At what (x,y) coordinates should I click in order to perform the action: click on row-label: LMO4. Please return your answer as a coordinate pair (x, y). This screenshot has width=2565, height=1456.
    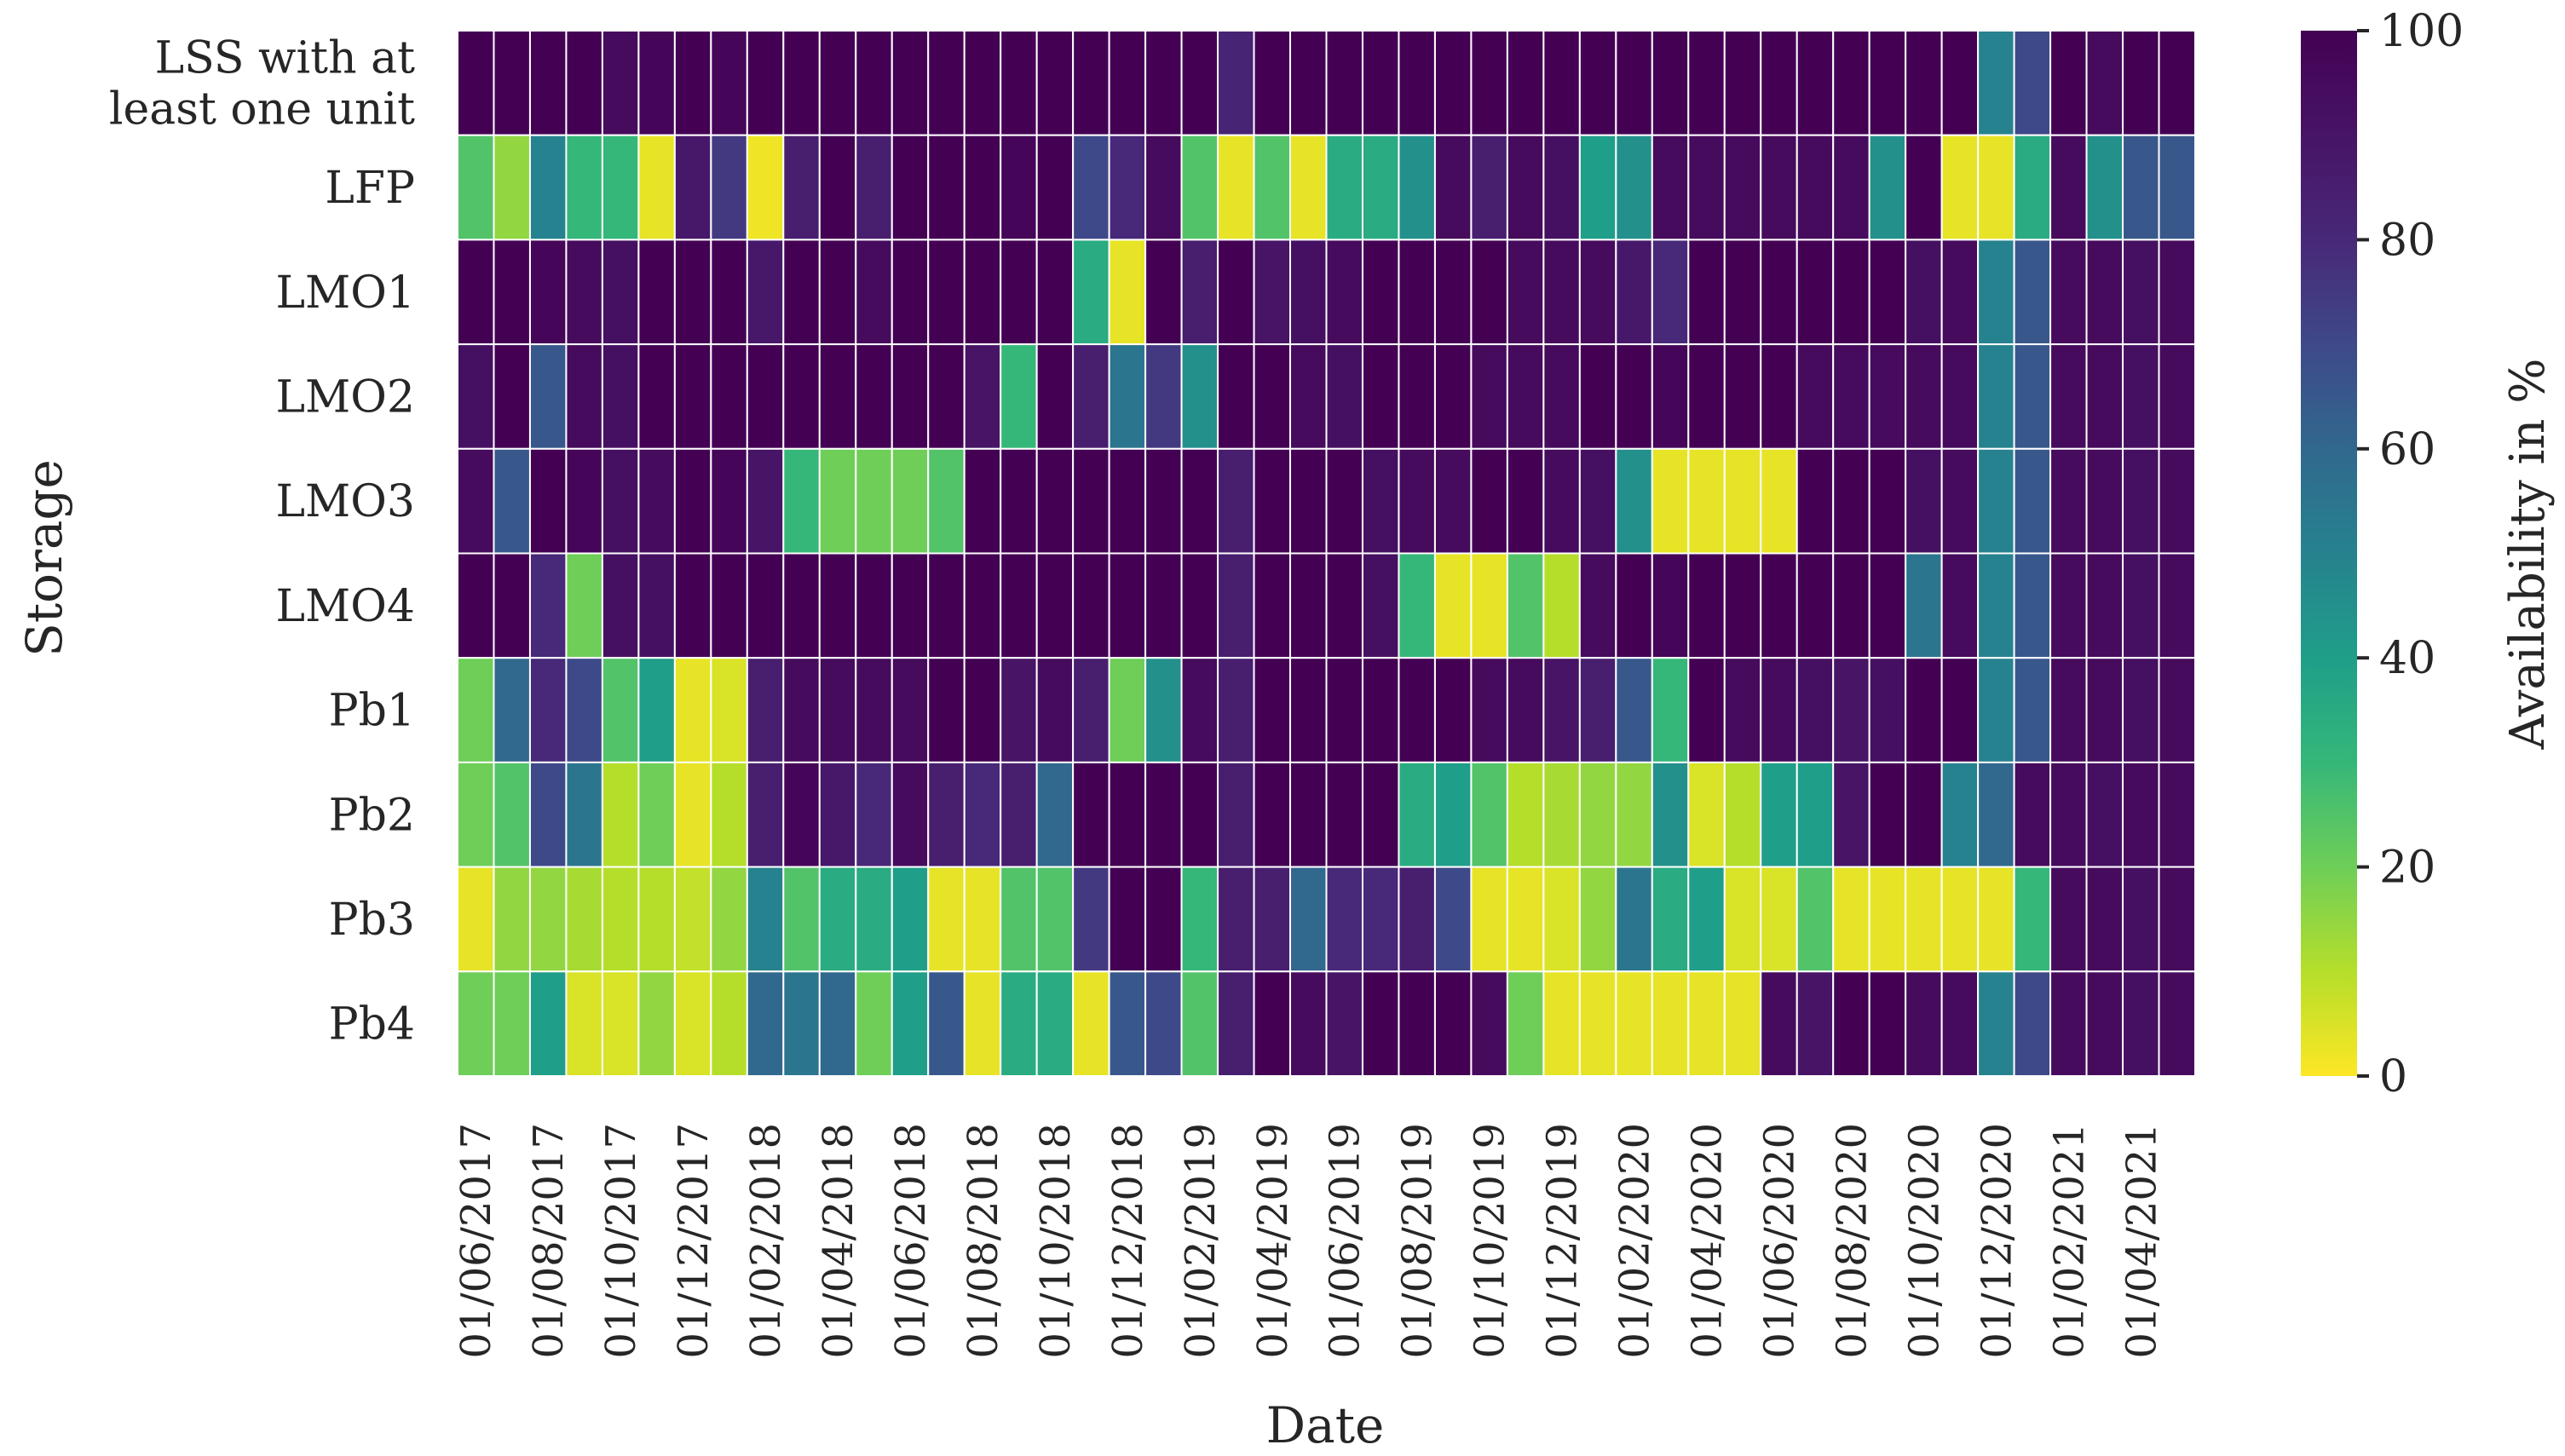
    Looking at the image, I should click on (346, 607).